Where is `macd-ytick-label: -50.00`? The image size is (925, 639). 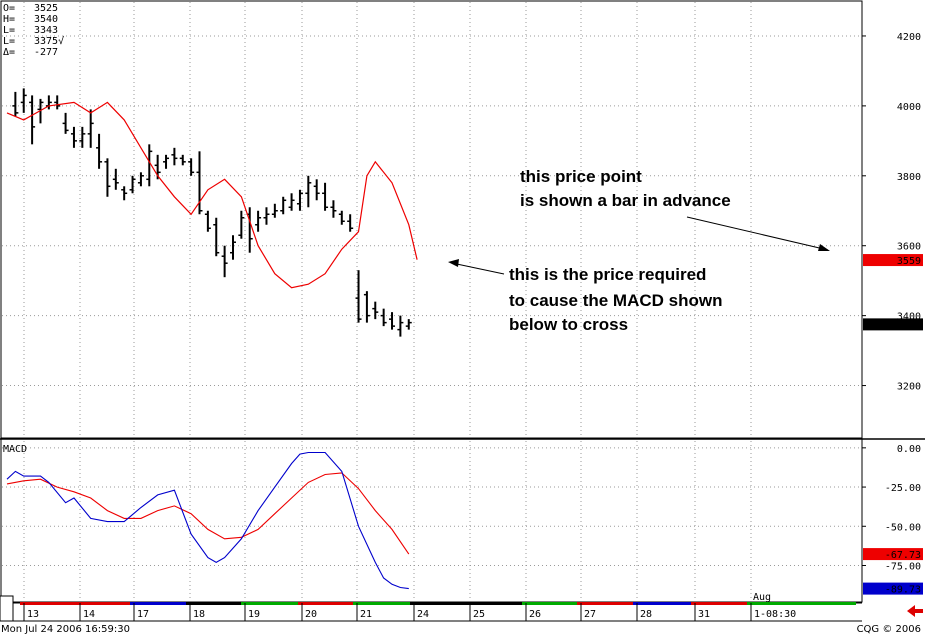 macd-ytick-label: -50.00 is located at coordinates (903, 527).